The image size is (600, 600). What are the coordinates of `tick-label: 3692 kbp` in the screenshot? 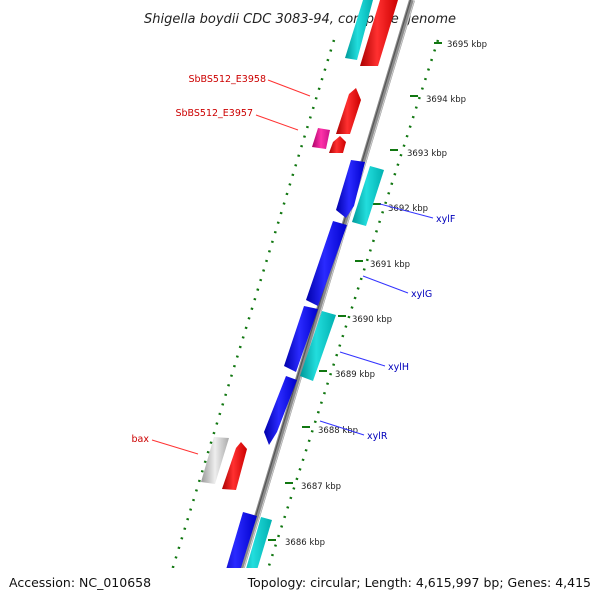 It's located at (408, 209).